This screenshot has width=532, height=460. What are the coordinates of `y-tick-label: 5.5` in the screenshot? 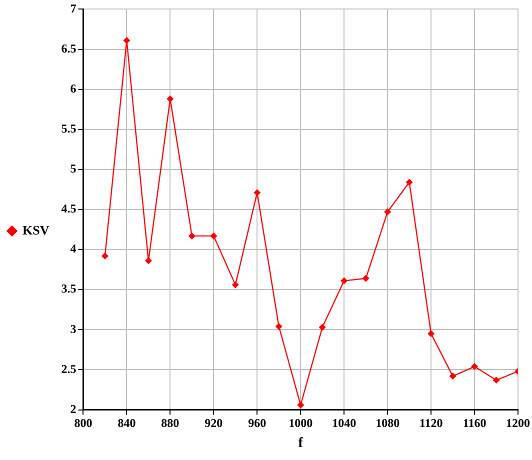 It's located at (68, 128).